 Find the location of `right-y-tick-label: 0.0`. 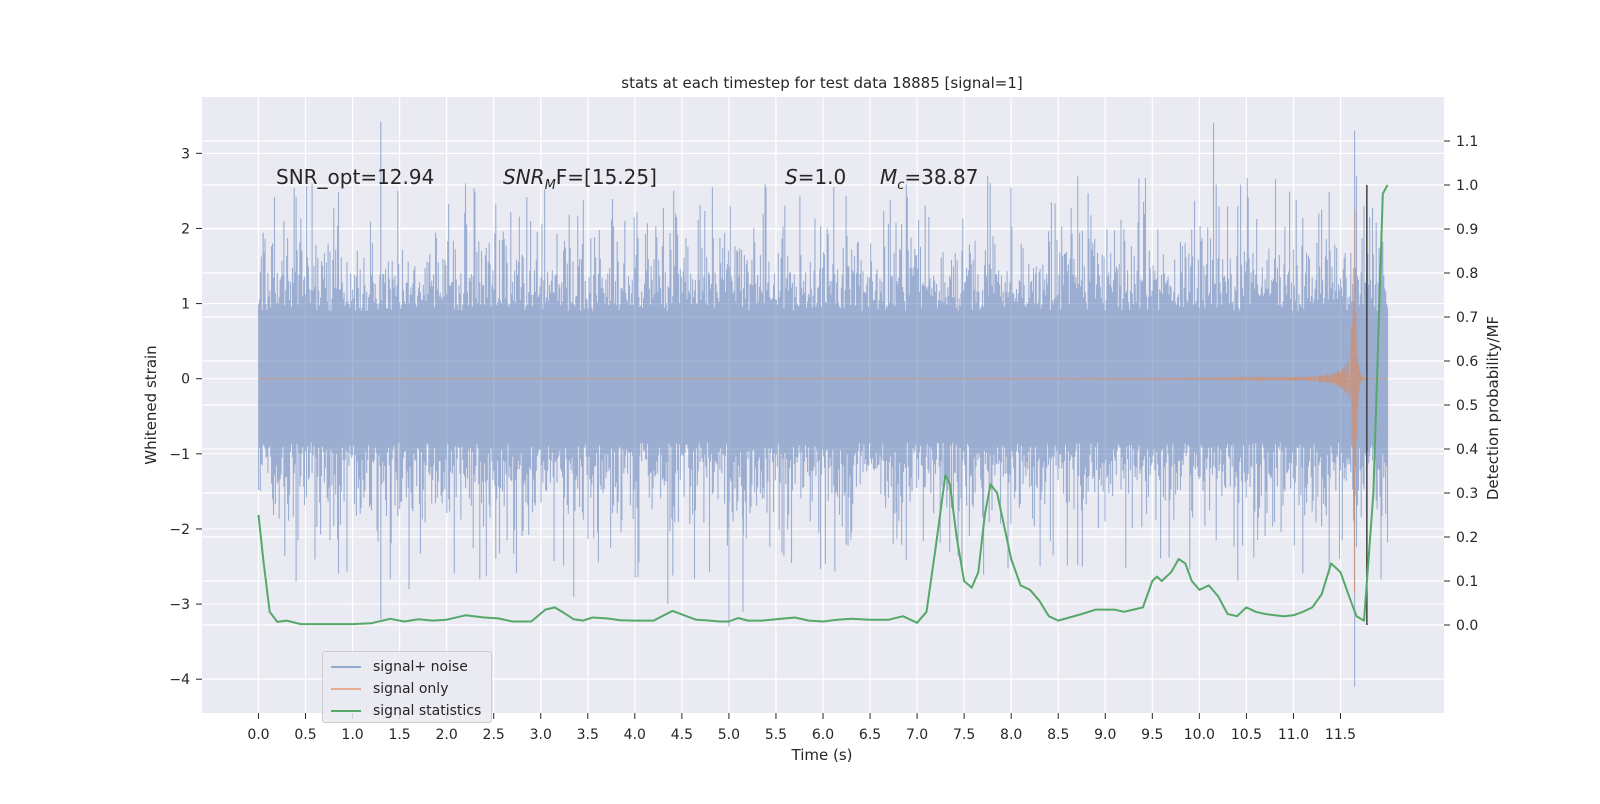

right-y-tick-label: 0.0 is located at coordinates (1467, 626).